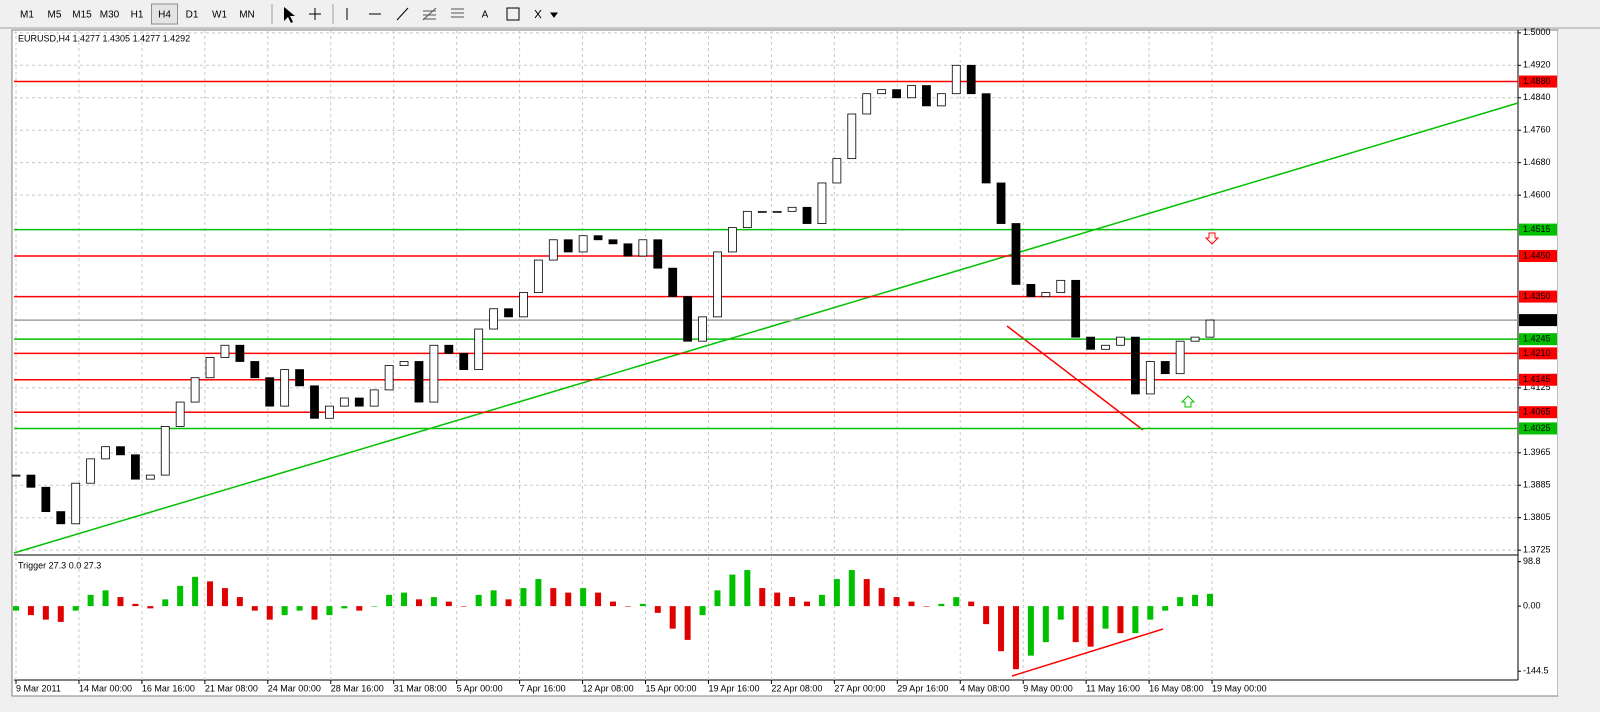 The height and width of the screenshot is (712, 1600). I want to click on x-tick-label: 16 May 08:00, so click(1176, 688).